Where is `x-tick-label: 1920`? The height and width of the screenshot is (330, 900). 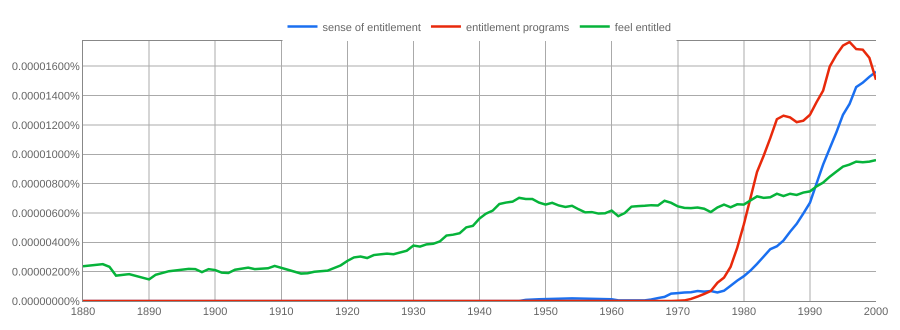
x-tick-label: 1920 is located at coordinates (347, 312).